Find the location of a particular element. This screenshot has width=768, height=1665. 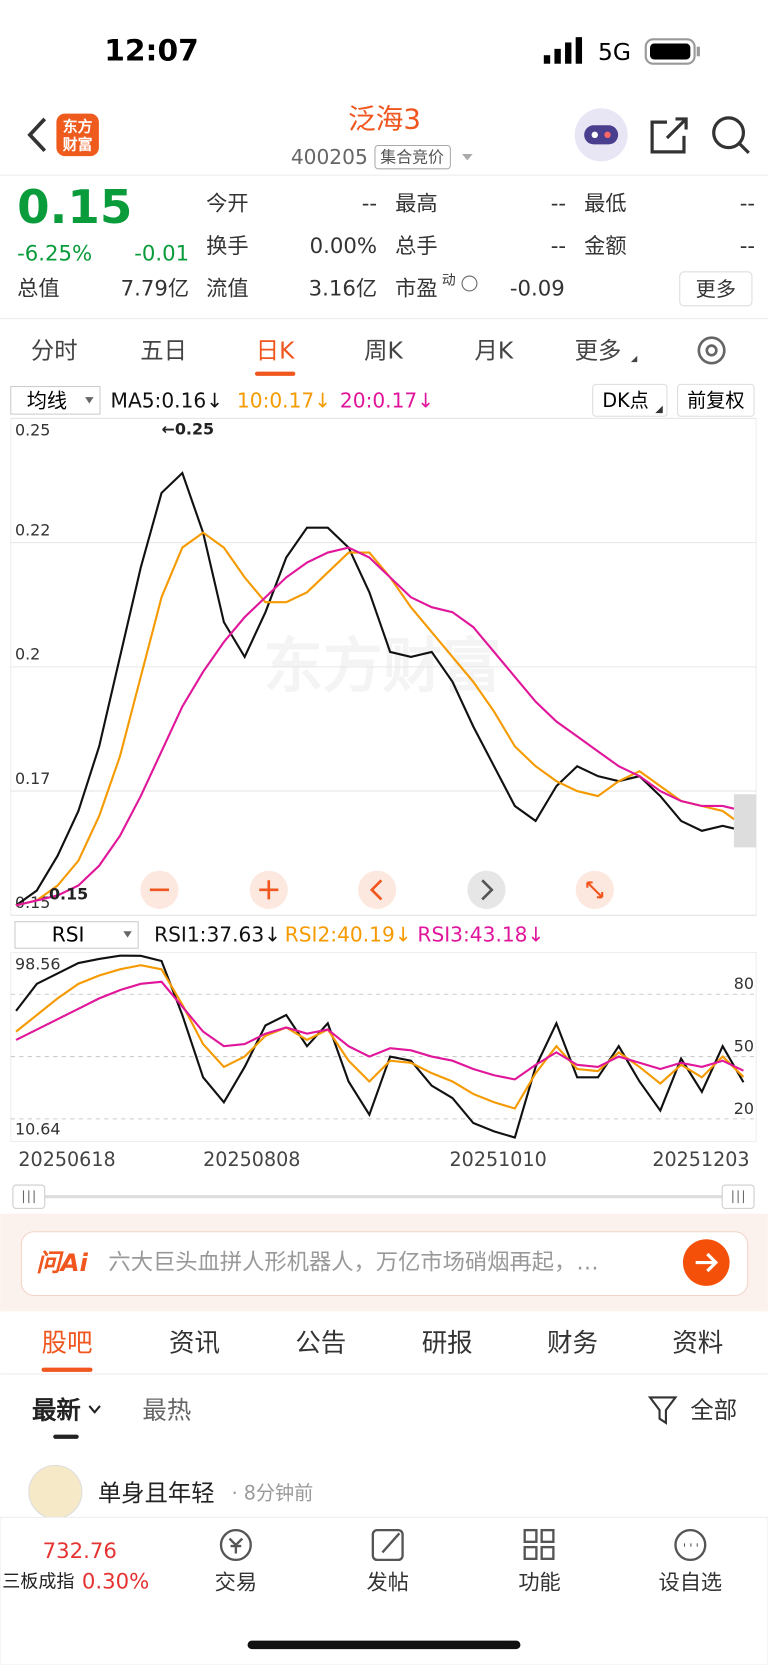

nav-item: 发帖 is located at coordinates (387, 1583).